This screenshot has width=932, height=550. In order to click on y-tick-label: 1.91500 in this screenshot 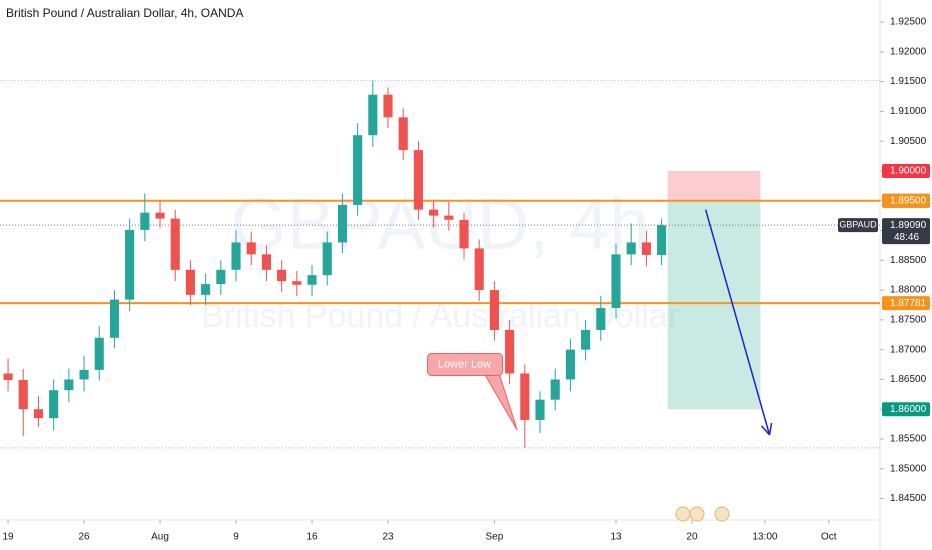, I will do `click(908, 81)`.